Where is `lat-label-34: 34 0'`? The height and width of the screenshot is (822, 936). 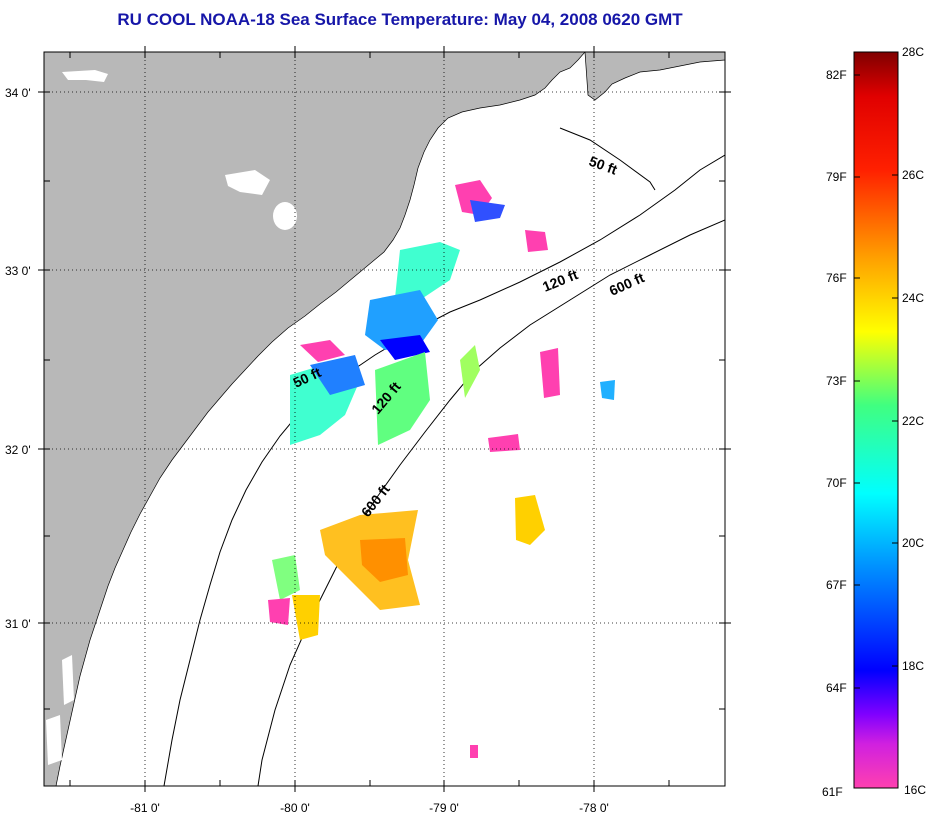
lat-label-34: 34 0' is located at coordinates (18, 93).